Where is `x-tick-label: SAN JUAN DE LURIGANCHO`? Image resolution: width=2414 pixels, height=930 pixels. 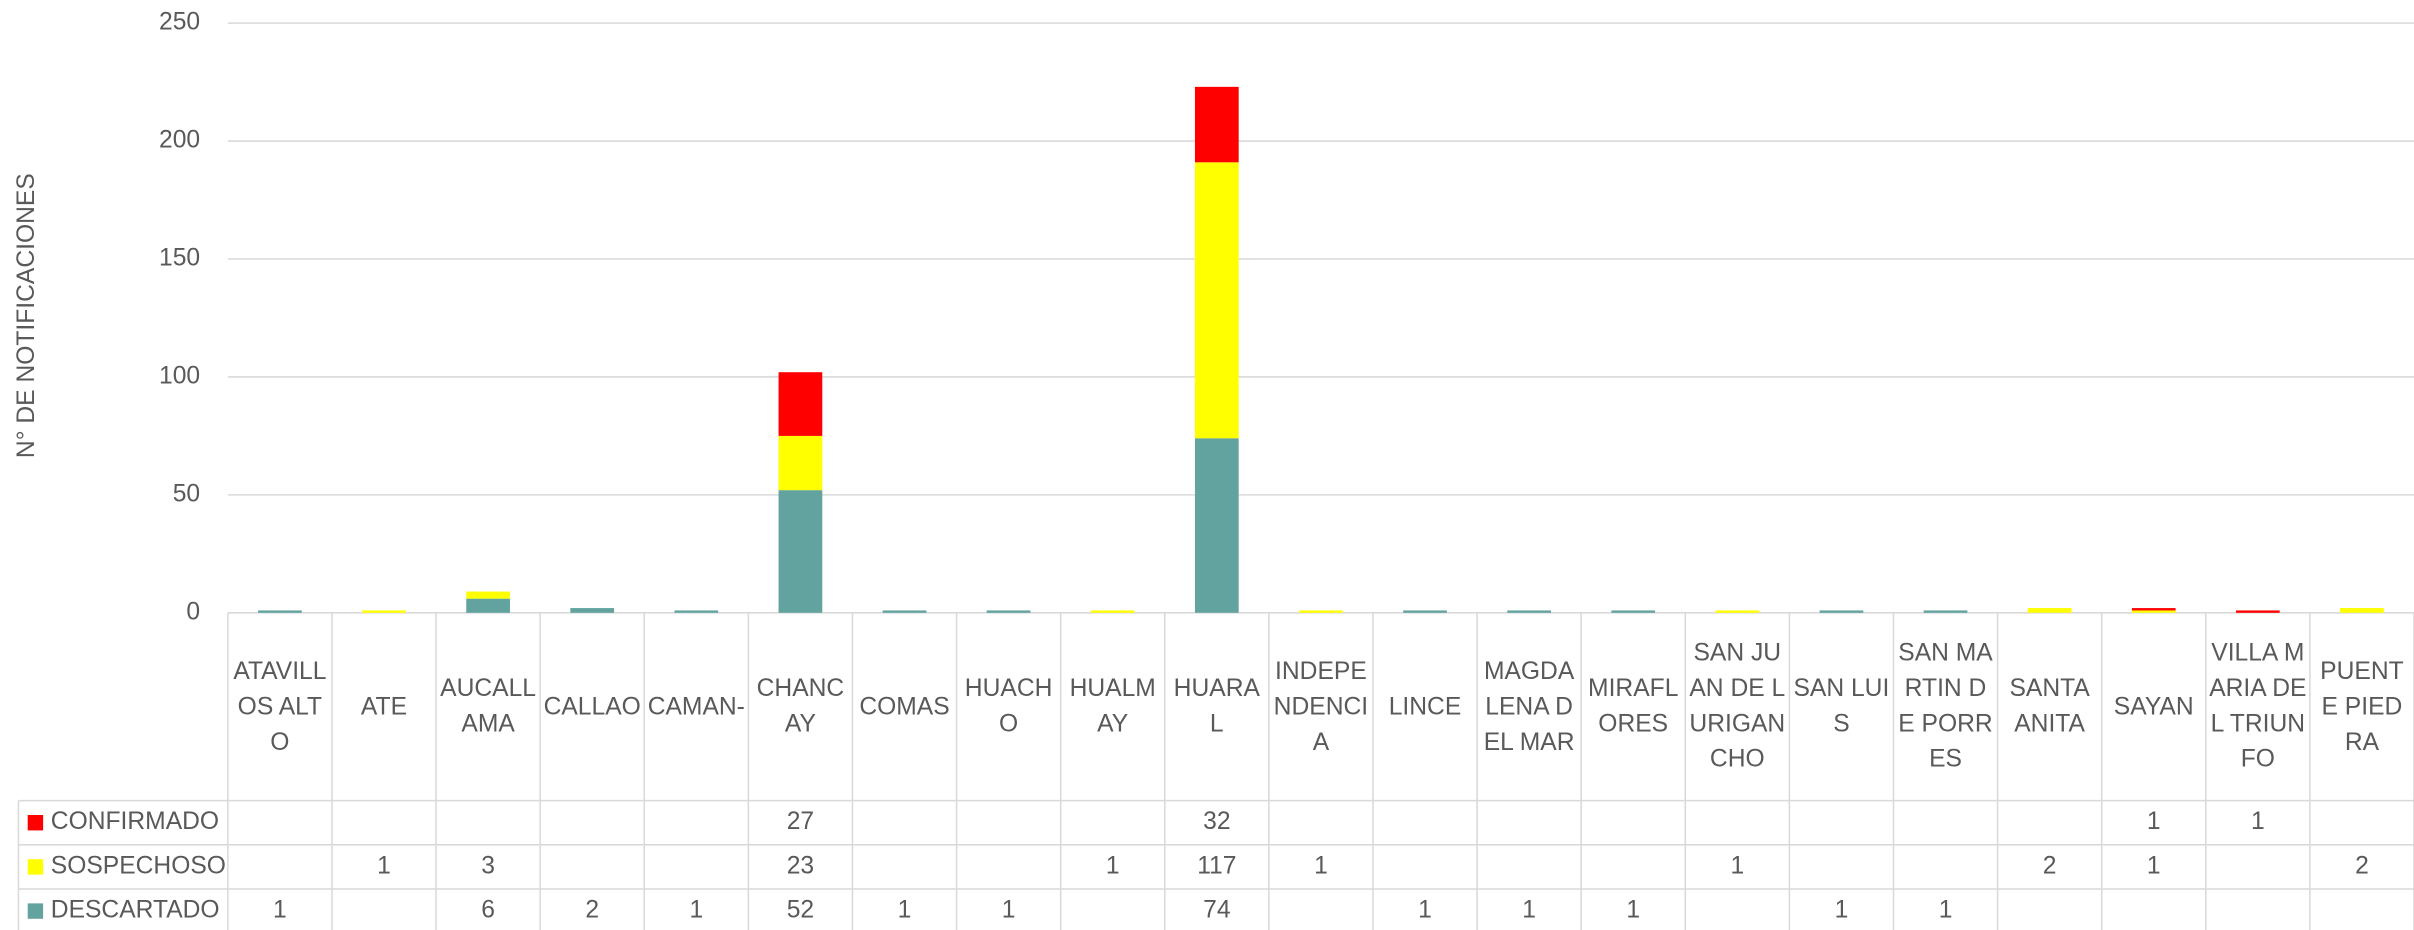
x-tick-label: SAN JUAN DE LURIGANCHO is located at coordinates (1737, 706).